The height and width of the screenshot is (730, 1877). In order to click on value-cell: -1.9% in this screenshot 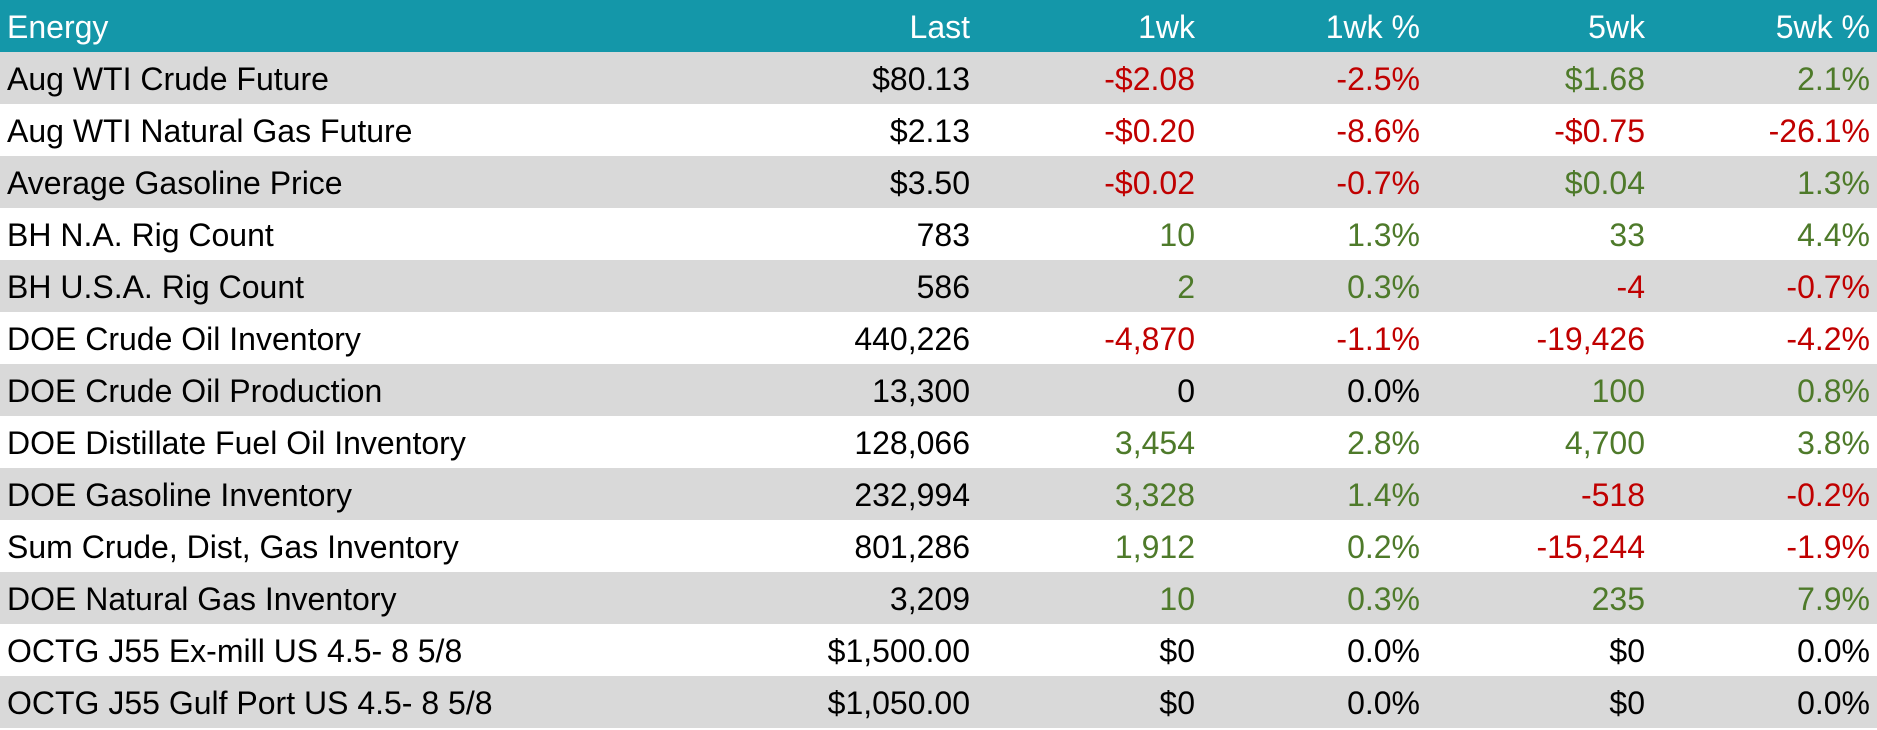, I will do `click(1828, 547)`.